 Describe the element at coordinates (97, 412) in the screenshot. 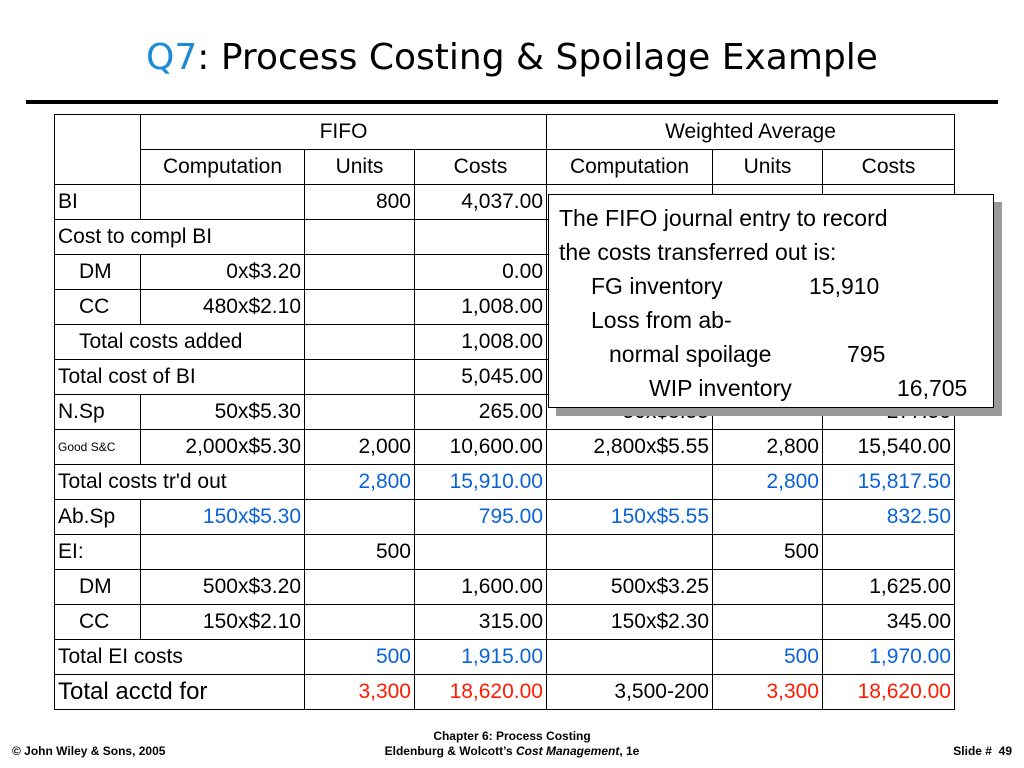

I see `row-label: N.Sp` at that location.